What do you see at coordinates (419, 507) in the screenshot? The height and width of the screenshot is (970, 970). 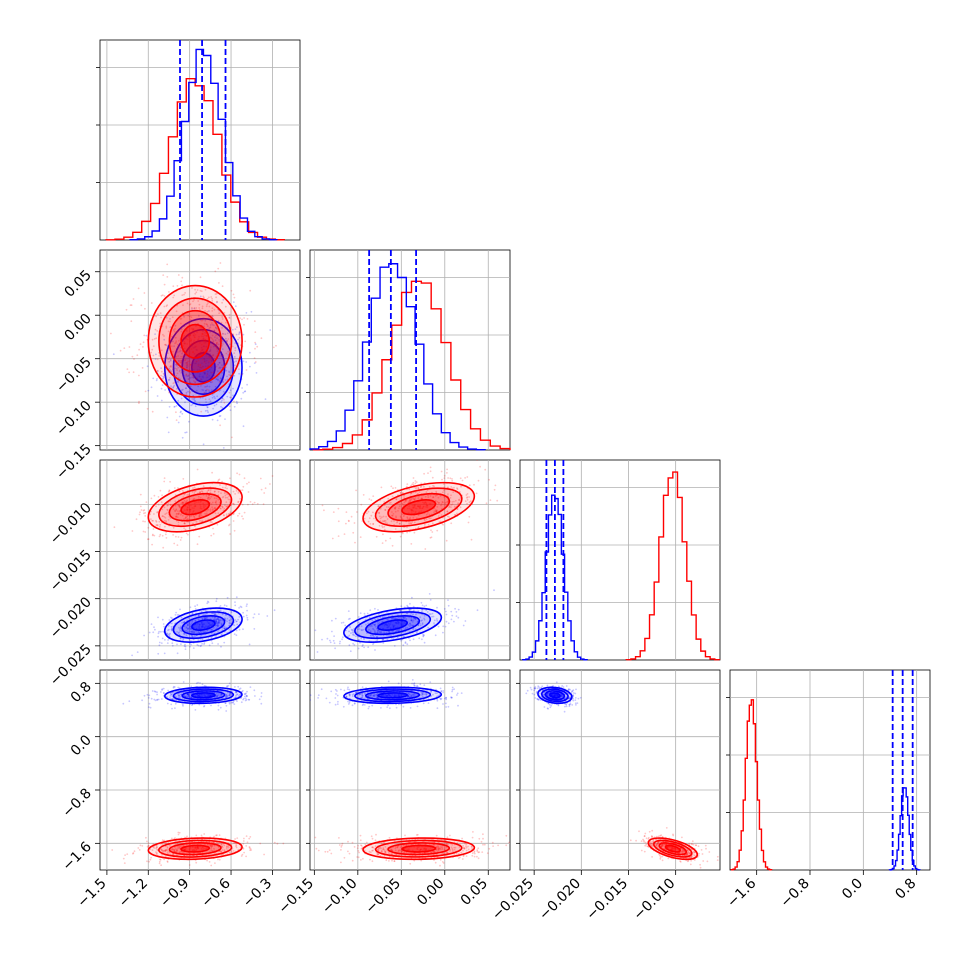 I see `contour-level` at bounding box center [419, 507].